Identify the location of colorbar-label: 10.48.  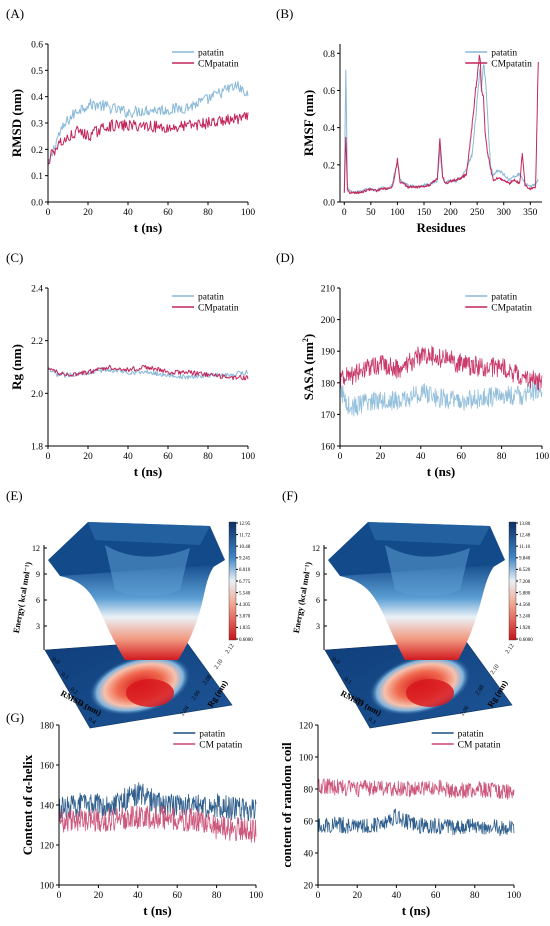
(245, 547).